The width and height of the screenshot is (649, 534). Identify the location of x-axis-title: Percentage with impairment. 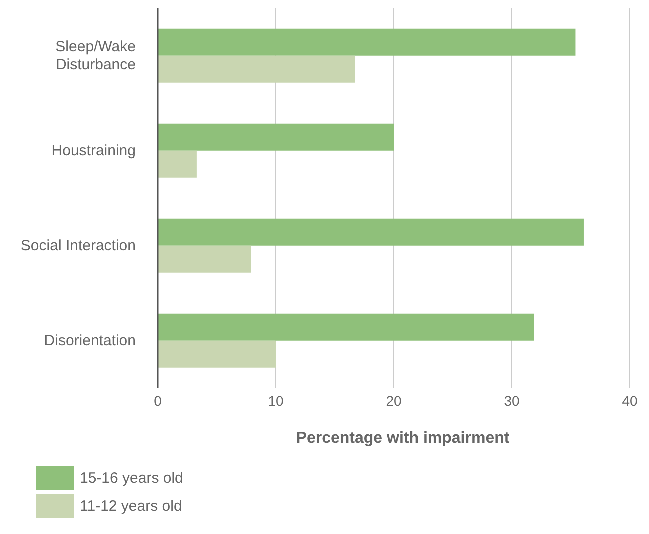
(403, 439).